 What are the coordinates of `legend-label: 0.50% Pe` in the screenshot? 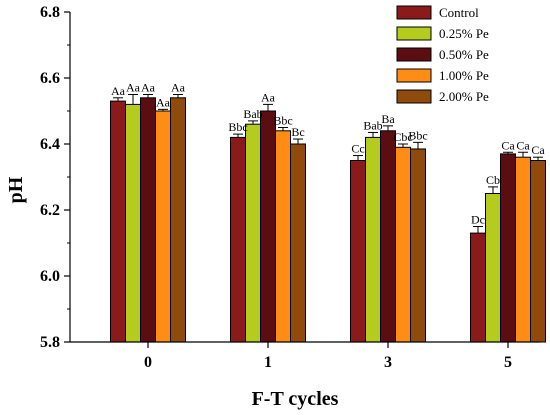 It's located at (464, 54).